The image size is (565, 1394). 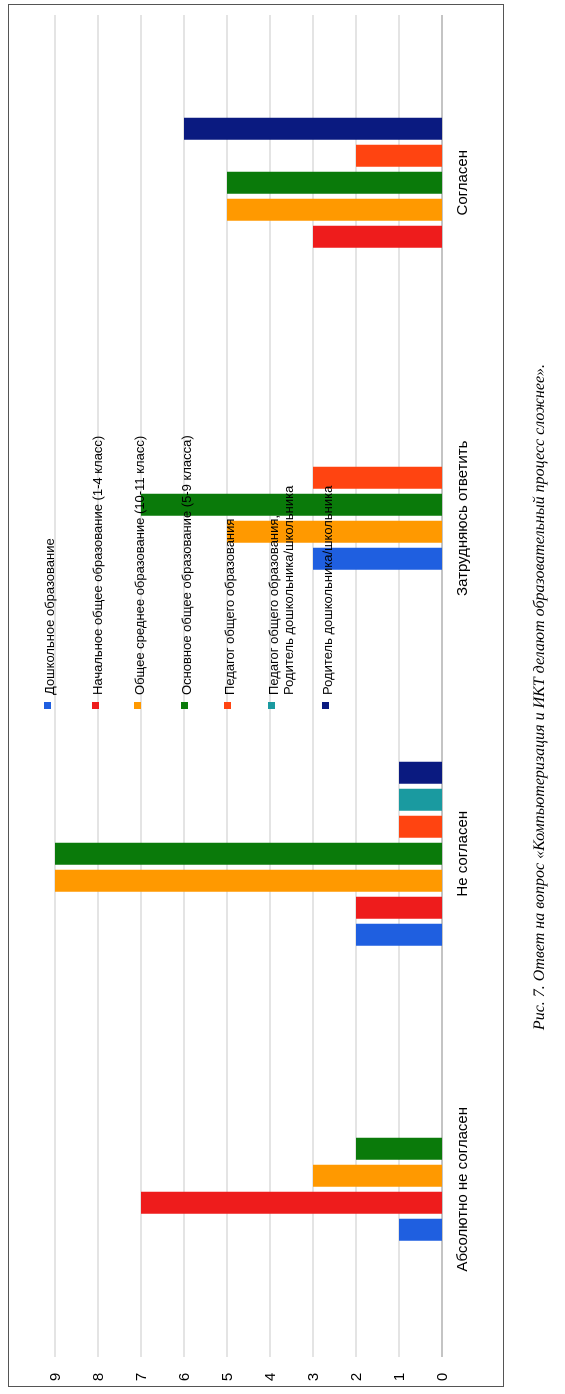 I want to click on bar-c2-s2, so click(x=334, y=531).